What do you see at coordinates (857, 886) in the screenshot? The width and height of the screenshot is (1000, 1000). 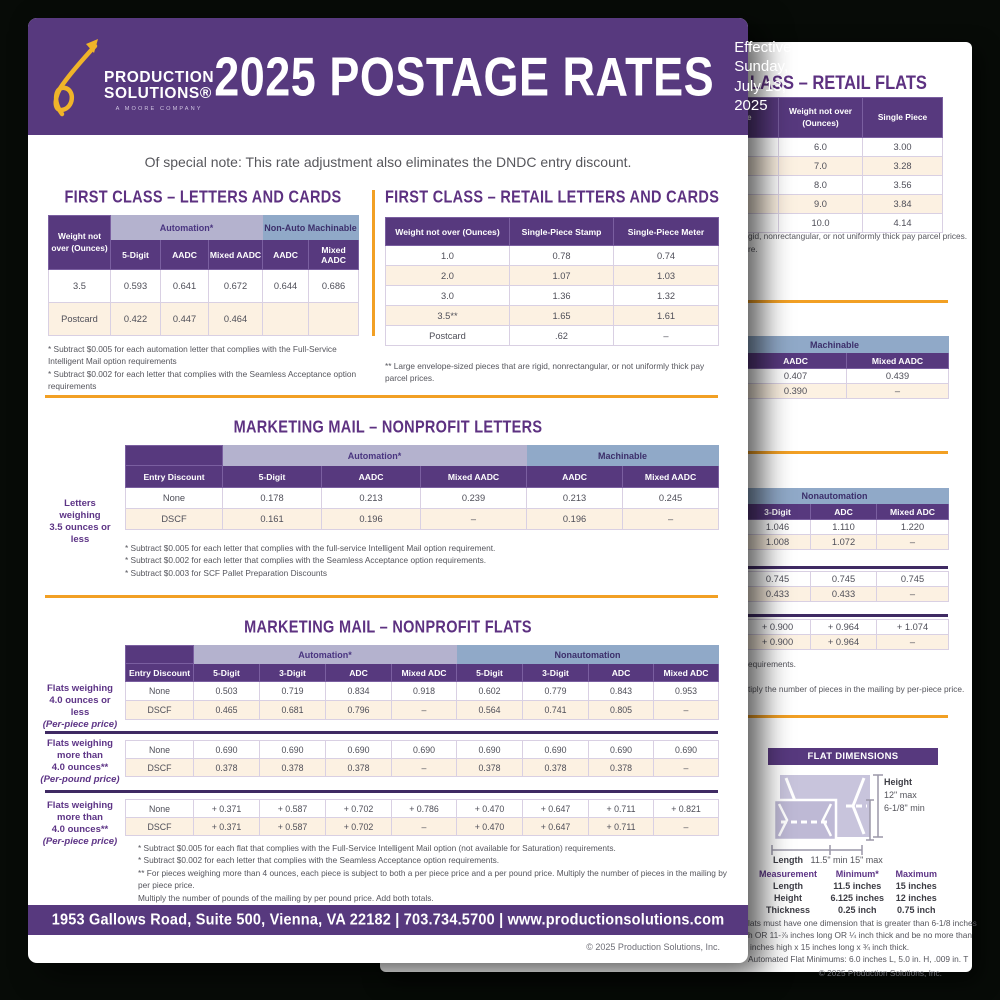 I see `cell: 11.5 inches` at bounding box center [857, 886].